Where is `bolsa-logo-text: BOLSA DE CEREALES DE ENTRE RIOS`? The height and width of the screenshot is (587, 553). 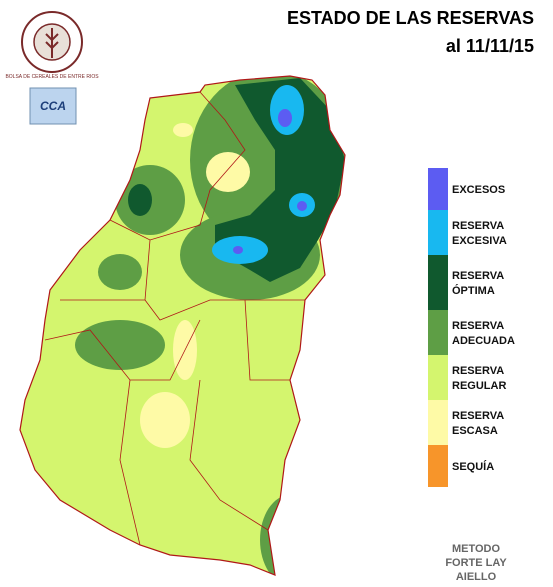 bolsa-logo-text: BOLSA DE CEREALES DE ENTRE RIOS is located at coordinates (52, 77).